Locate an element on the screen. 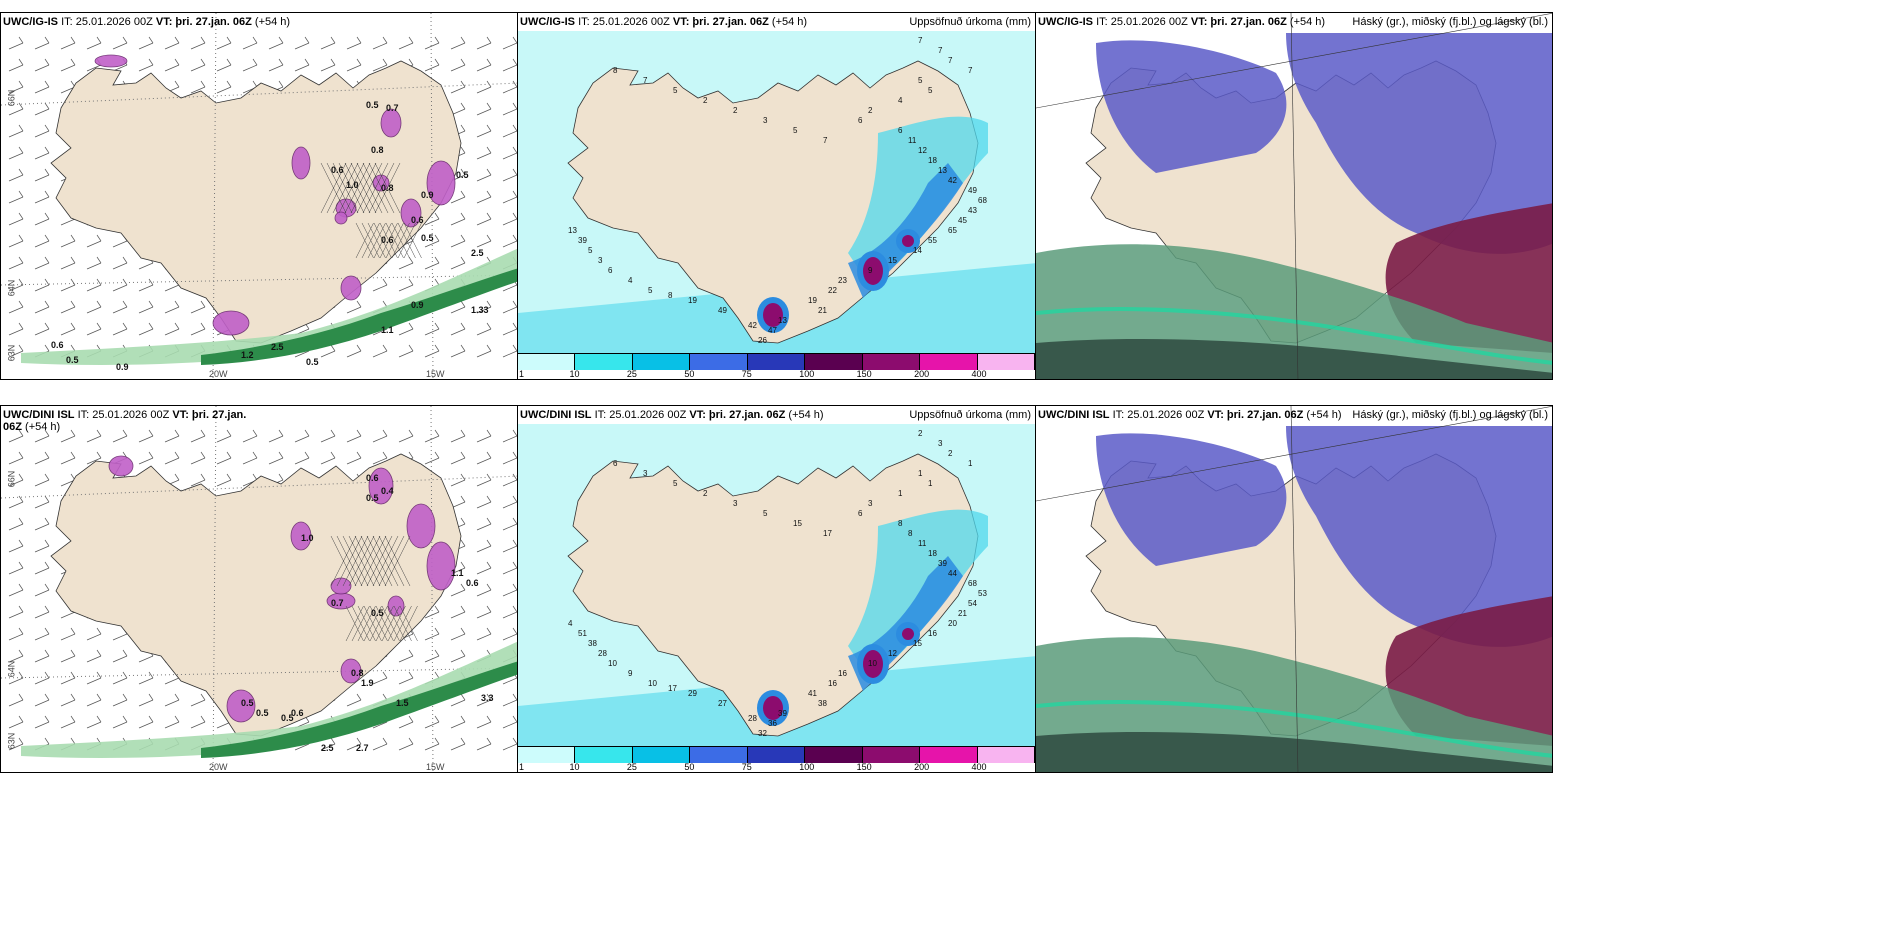 The height and width of the screenshot is (950, 1900). precip-intense-core is located at coordinates (908, 634).